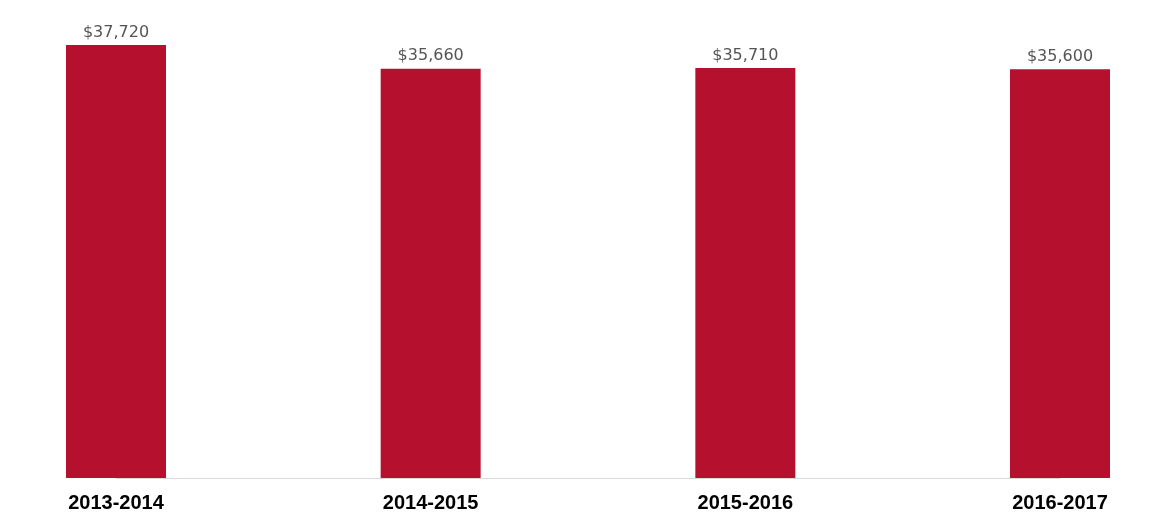  What do you see at coordinates (116, 31) in the screenshot?
I see `data-label: $37,720` at bounding box center [116, 31].